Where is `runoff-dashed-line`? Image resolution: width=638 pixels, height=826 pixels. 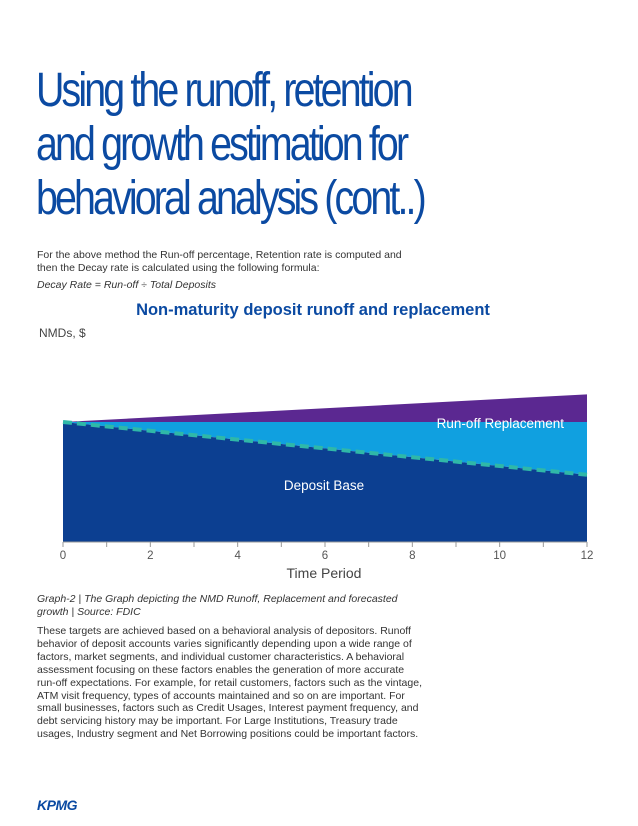 runoff-dashed-line is located at coordinates (325, 448).